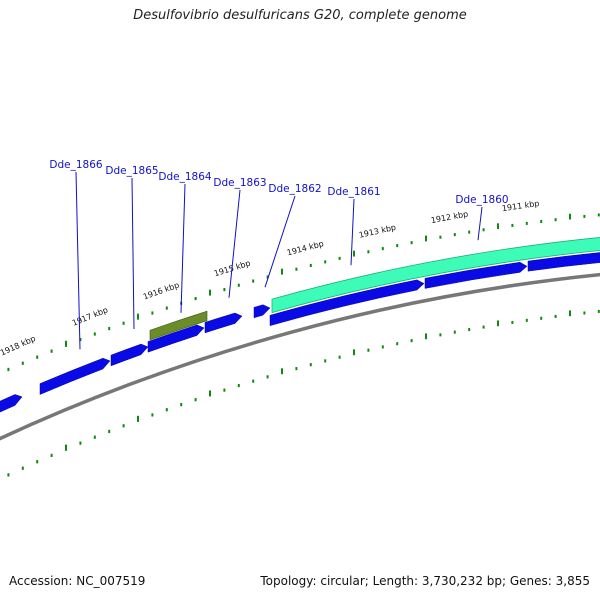  Describe the element at coordinates (239, 183) in the screenshot. I see `gene-label: Dde_1863` at that location.